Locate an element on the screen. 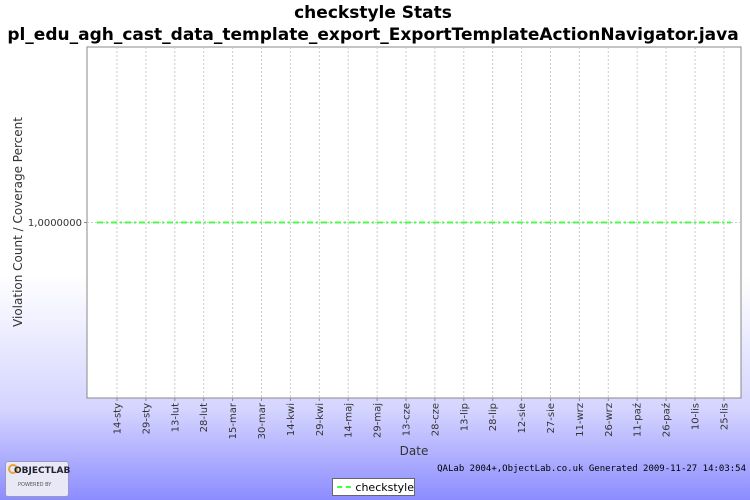  x-axis-label: Date is located at coordinates (414, 451).